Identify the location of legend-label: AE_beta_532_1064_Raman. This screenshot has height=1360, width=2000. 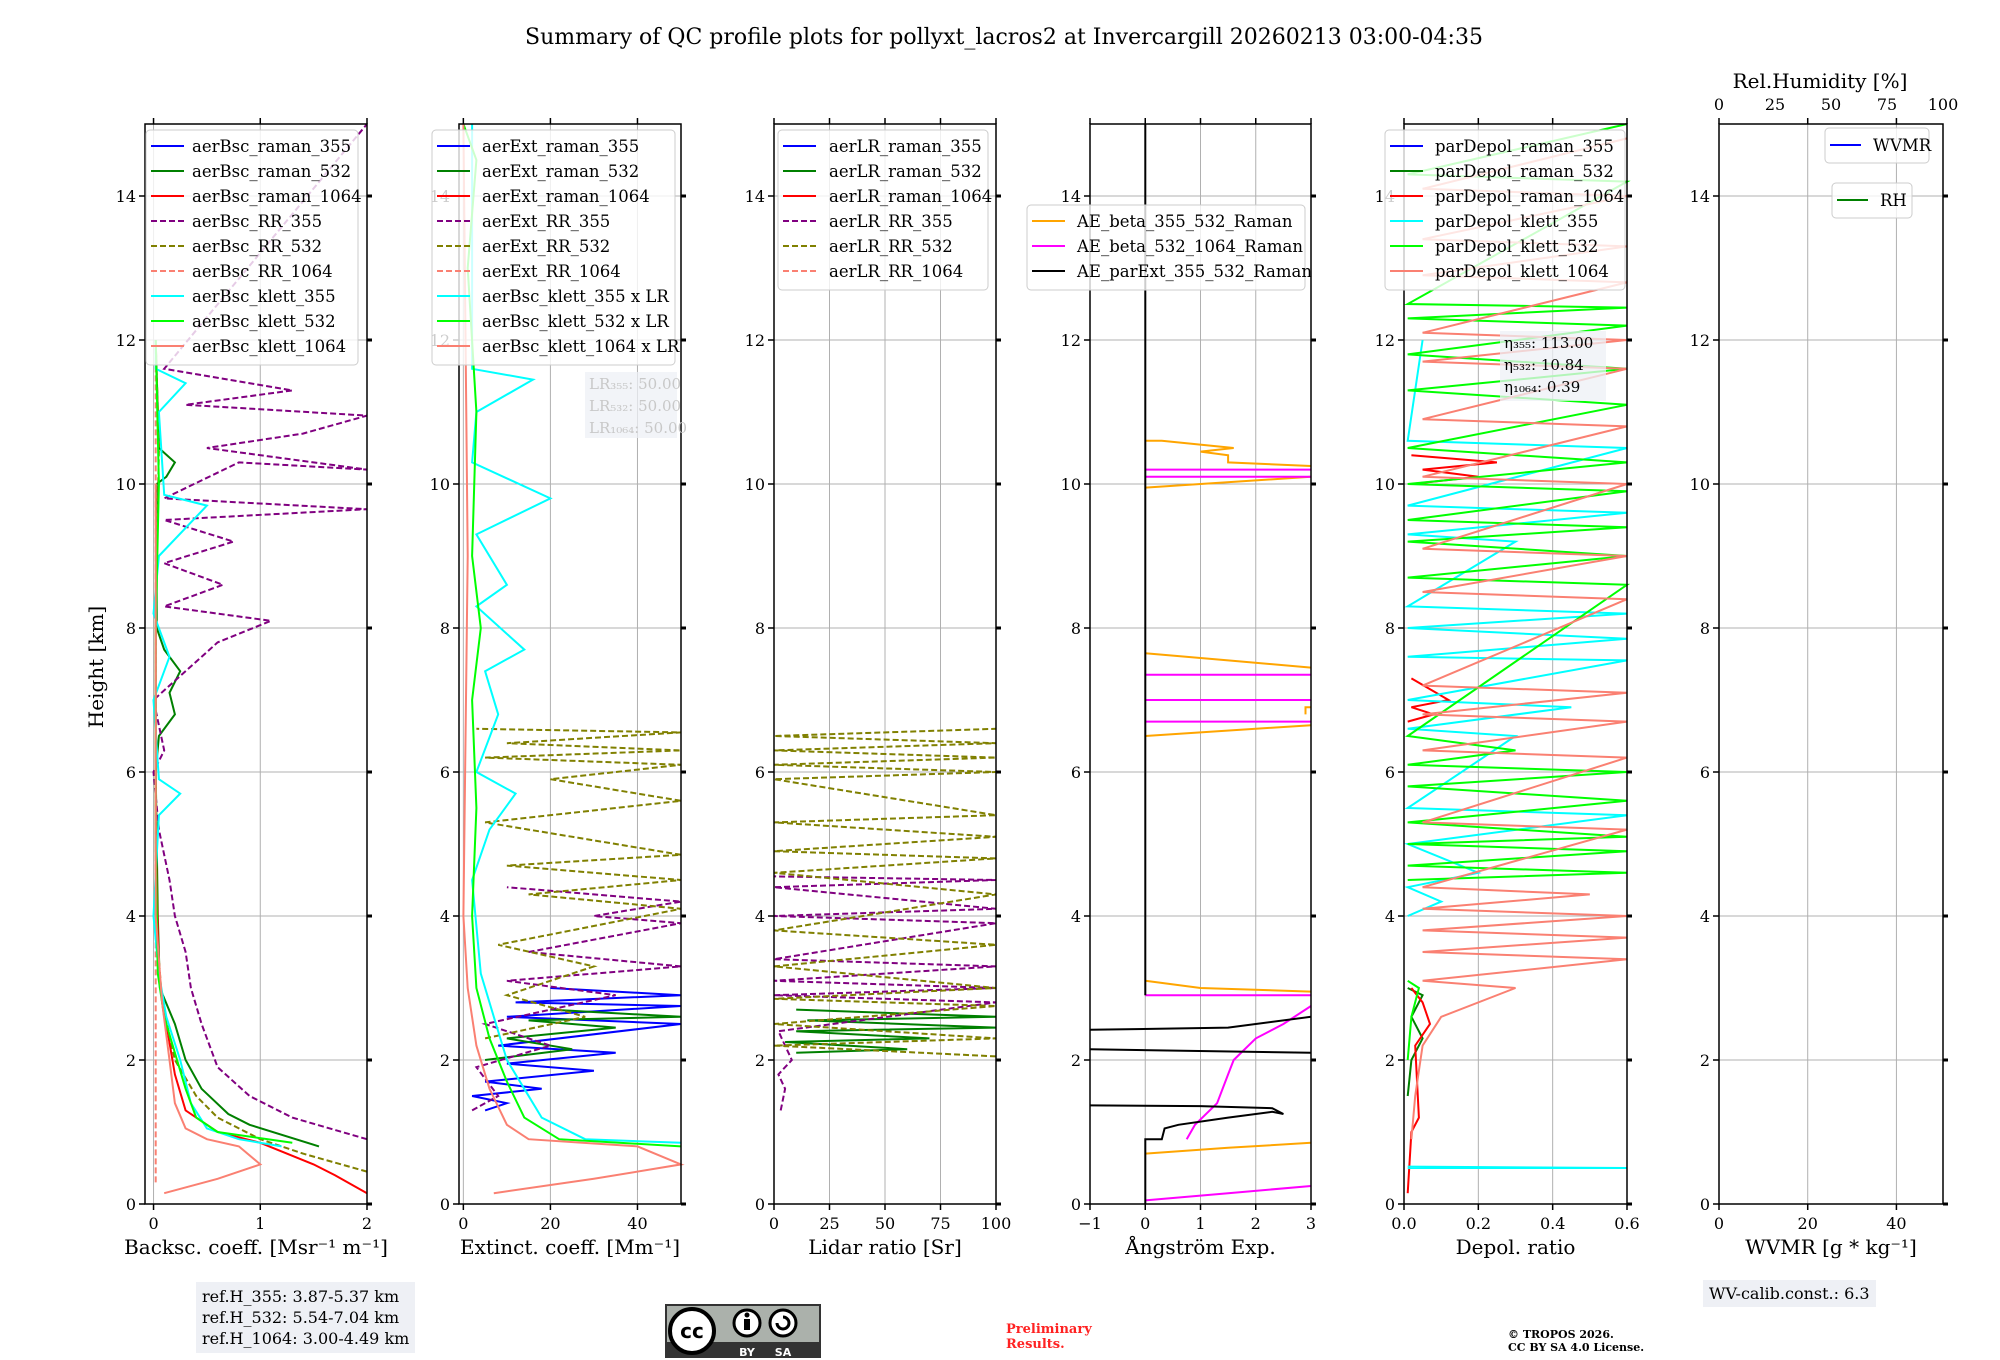
(1189, 246).